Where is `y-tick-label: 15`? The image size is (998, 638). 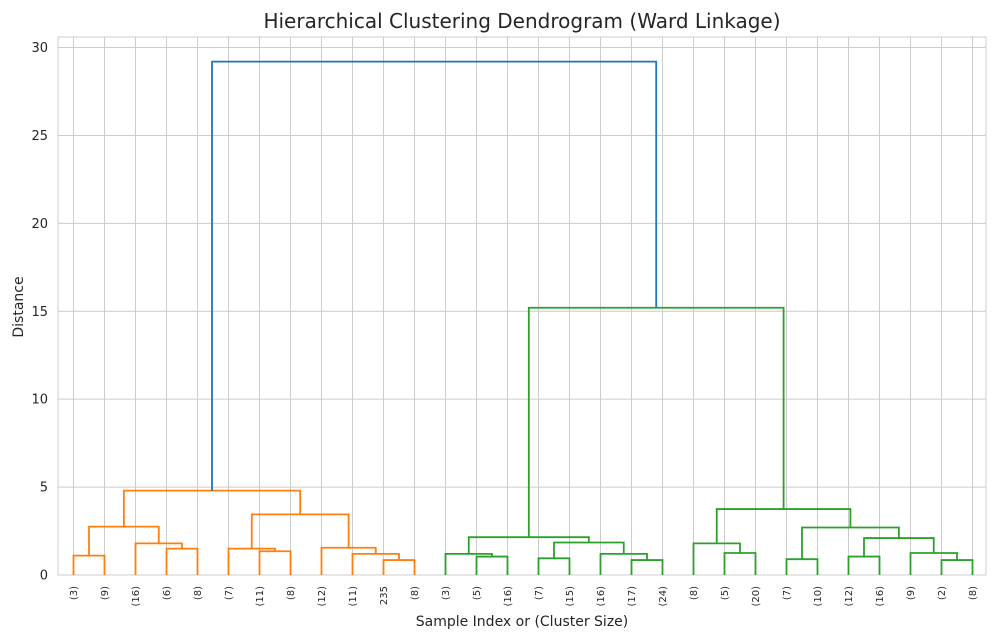
y-tick-label: 15 is located at coordinates (39, 312).